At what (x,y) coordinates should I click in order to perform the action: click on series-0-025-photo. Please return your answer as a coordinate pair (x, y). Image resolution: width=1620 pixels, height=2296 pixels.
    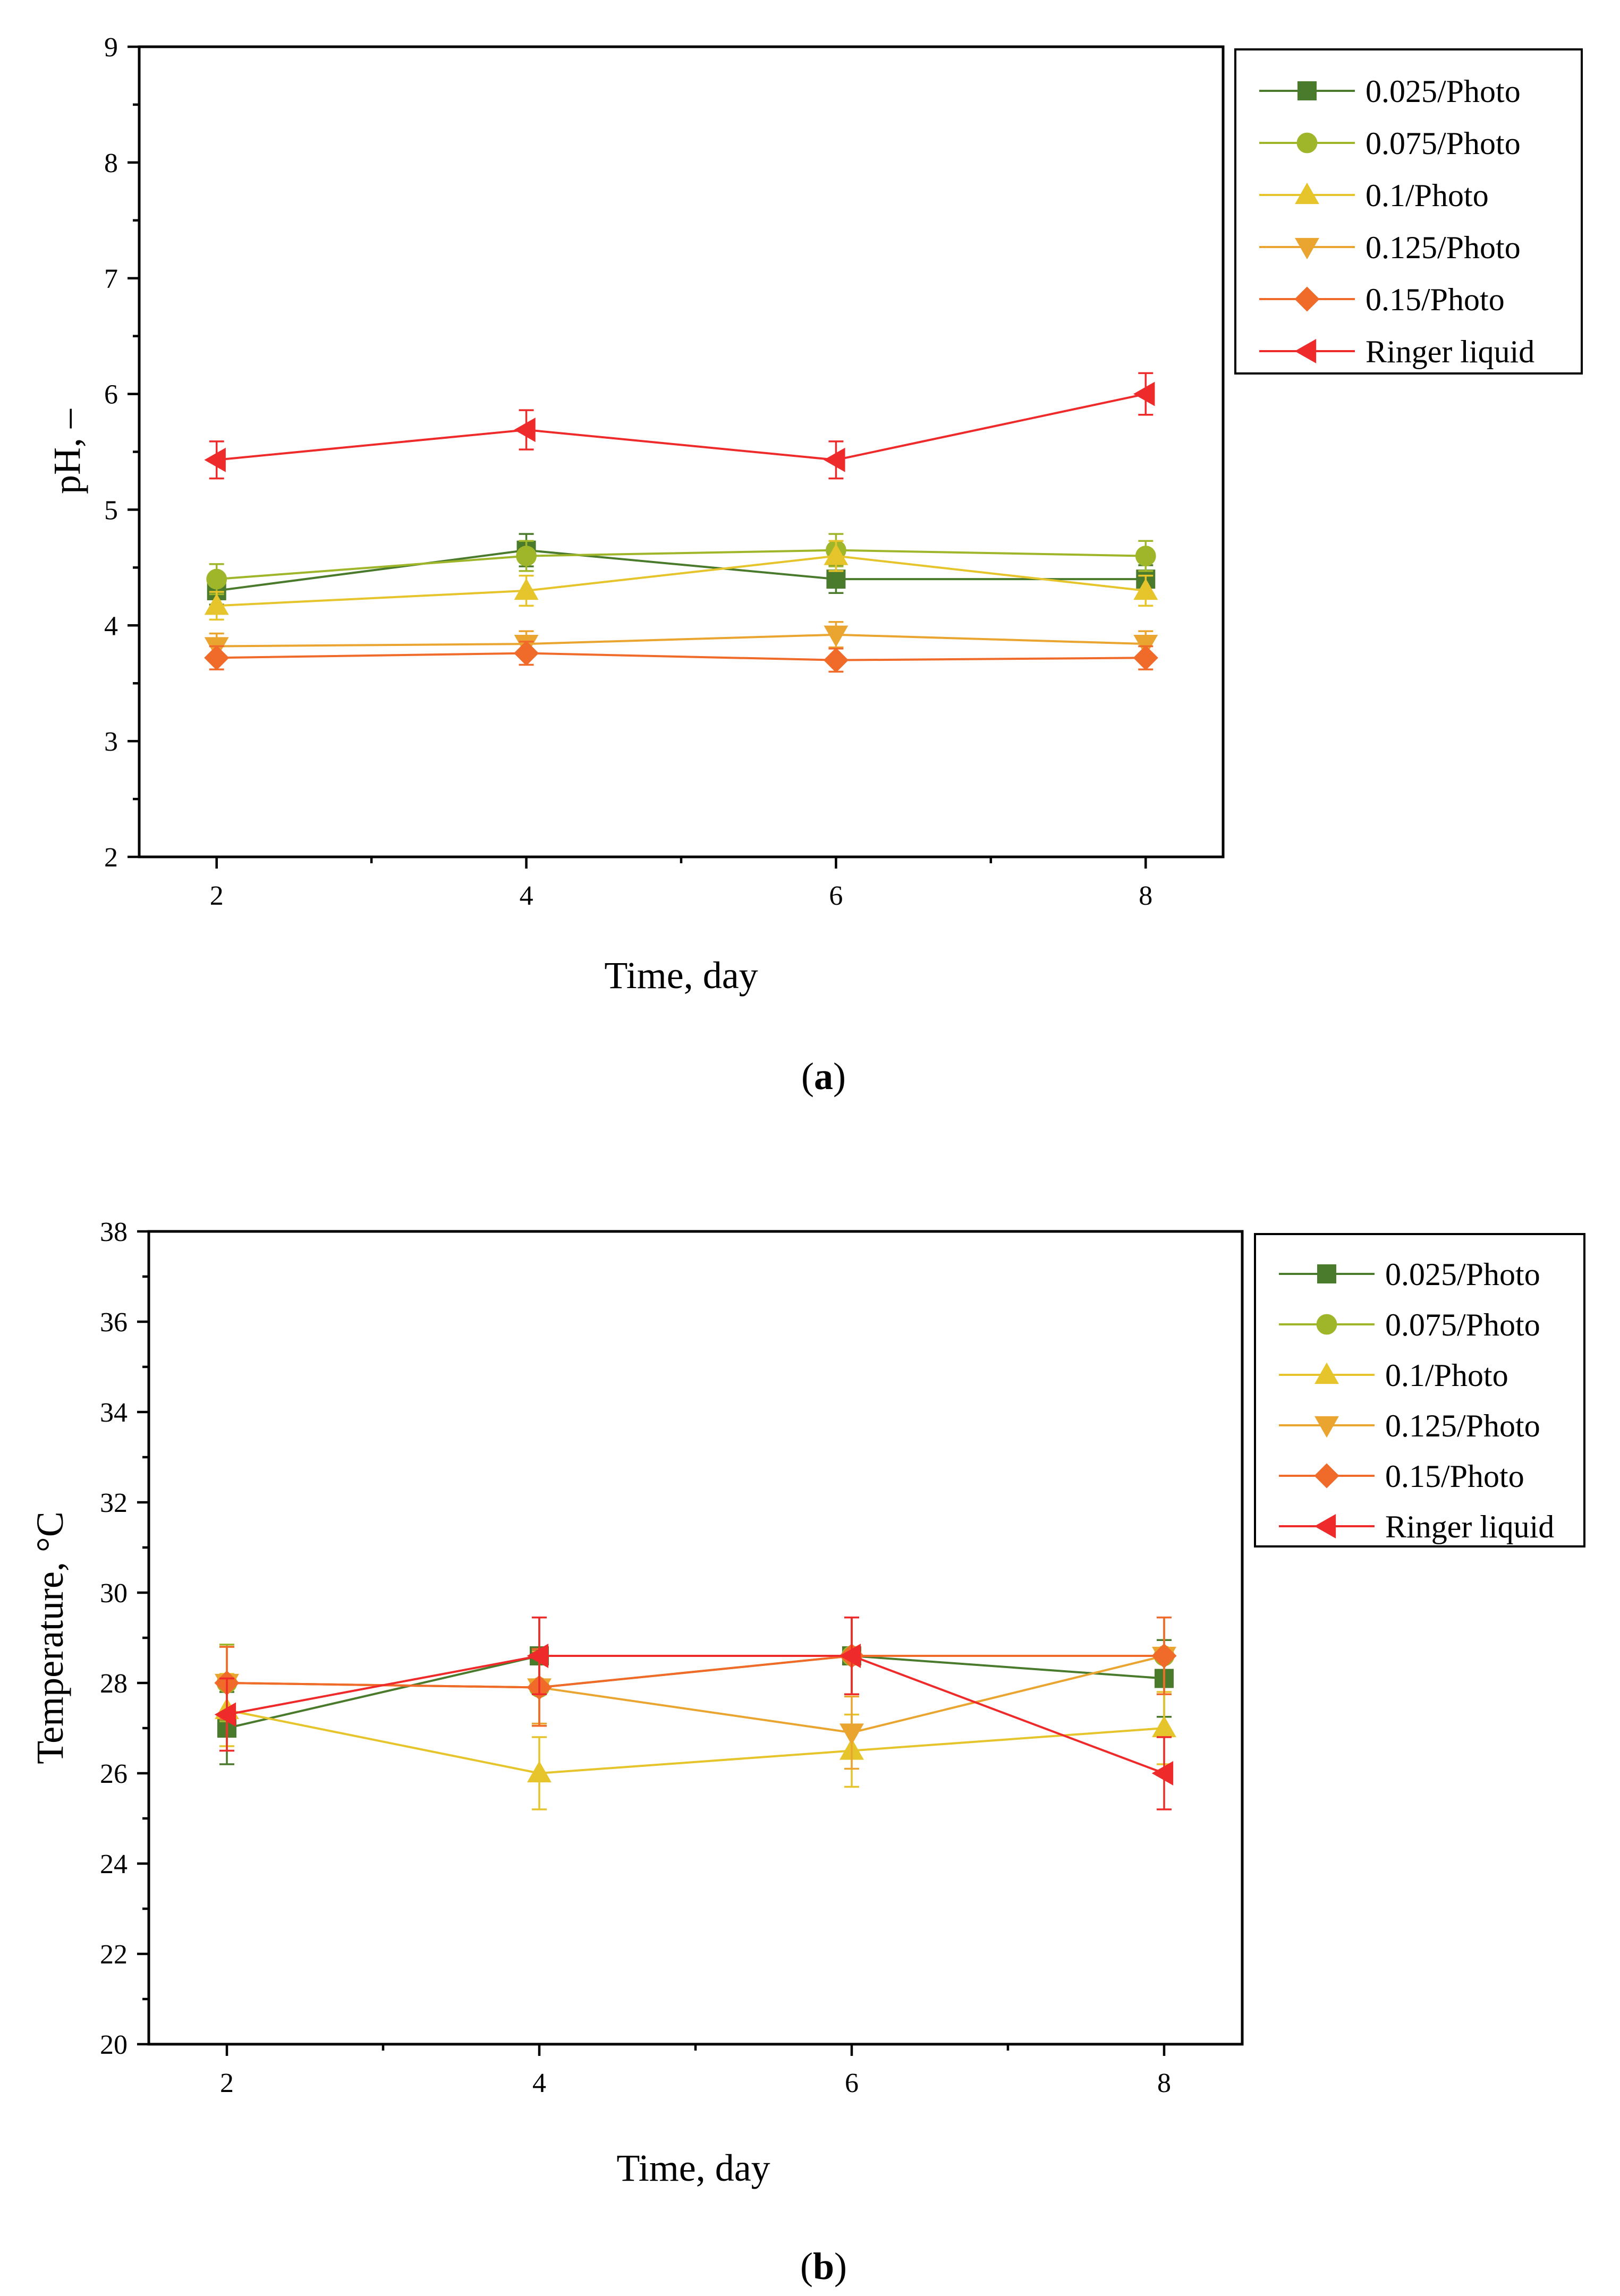
    Looking at the image, I should click on (695, 1691).